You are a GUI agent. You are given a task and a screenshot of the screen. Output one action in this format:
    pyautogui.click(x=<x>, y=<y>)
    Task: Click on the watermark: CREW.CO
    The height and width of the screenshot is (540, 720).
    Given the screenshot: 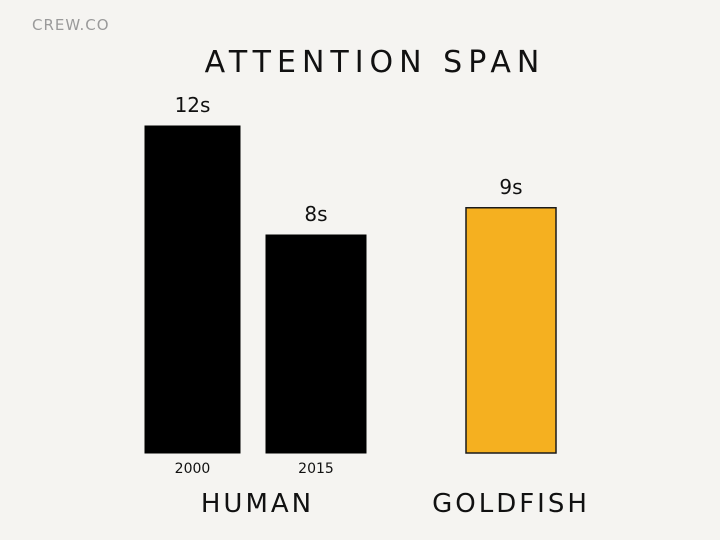 What is the action you would take?
    pyautogui.click(x=71, y=25)
    